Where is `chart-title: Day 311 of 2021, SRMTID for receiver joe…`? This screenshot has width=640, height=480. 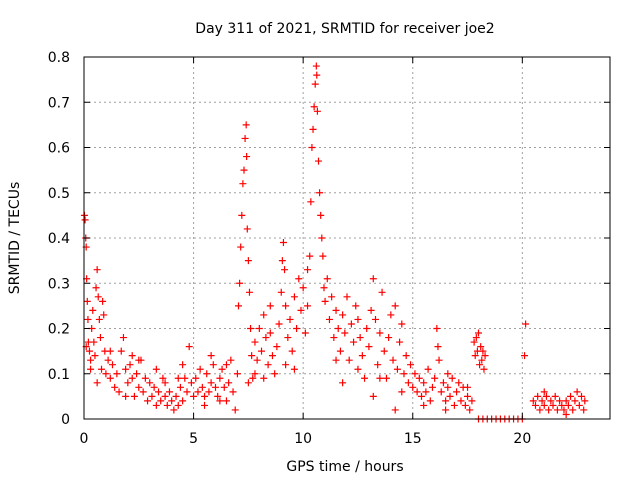 chart-title: Day 311 of 2021, SRMTID for receiver joe… is located at coordinates (344, 29).